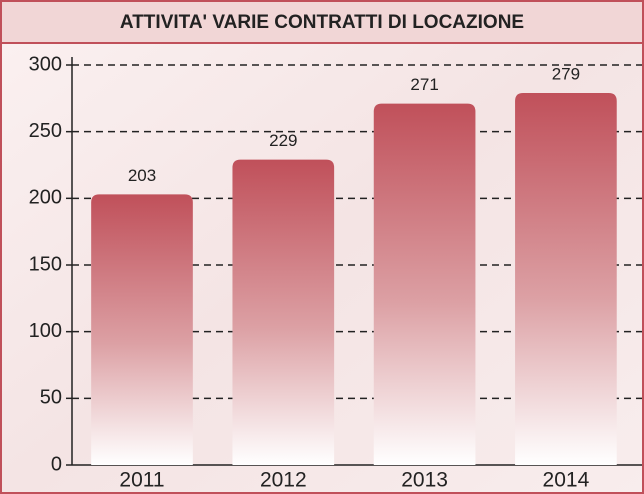 This screenshot has width=644, height=494. I want to click on data-label: 229, so click(283, 140).